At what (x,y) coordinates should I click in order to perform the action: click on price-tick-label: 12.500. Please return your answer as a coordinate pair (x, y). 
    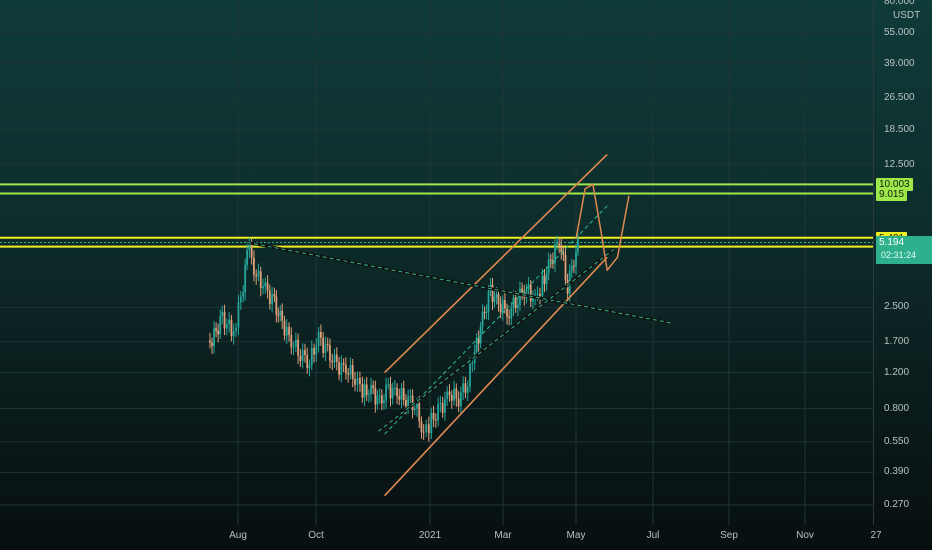
    Looking at the image, I should click on (899, 164).